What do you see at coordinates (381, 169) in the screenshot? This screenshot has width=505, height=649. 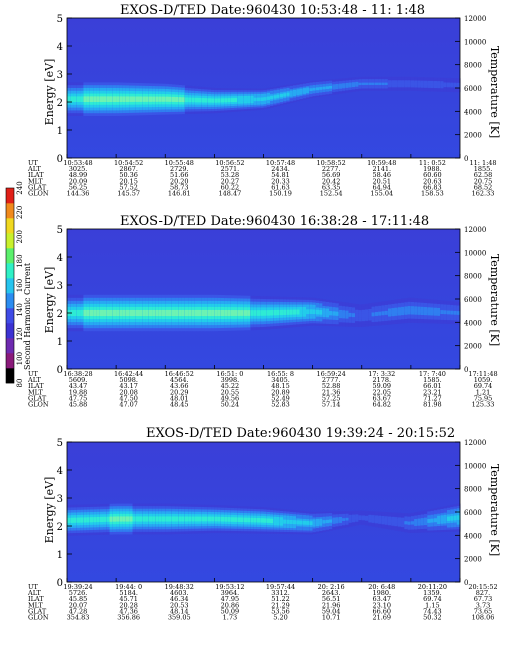 I see `orbit-value: 2141.` at bounding box center [381, 169].